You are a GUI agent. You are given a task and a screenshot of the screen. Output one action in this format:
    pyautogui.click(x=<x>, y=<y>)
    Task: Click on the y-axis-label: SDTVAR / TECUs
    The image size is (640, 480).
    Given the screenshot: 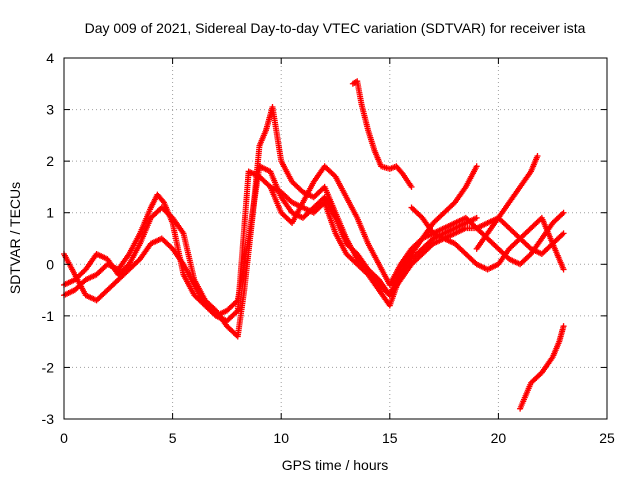 What is the action you would take?
    pyautogui.click(x=15, y=238)
    